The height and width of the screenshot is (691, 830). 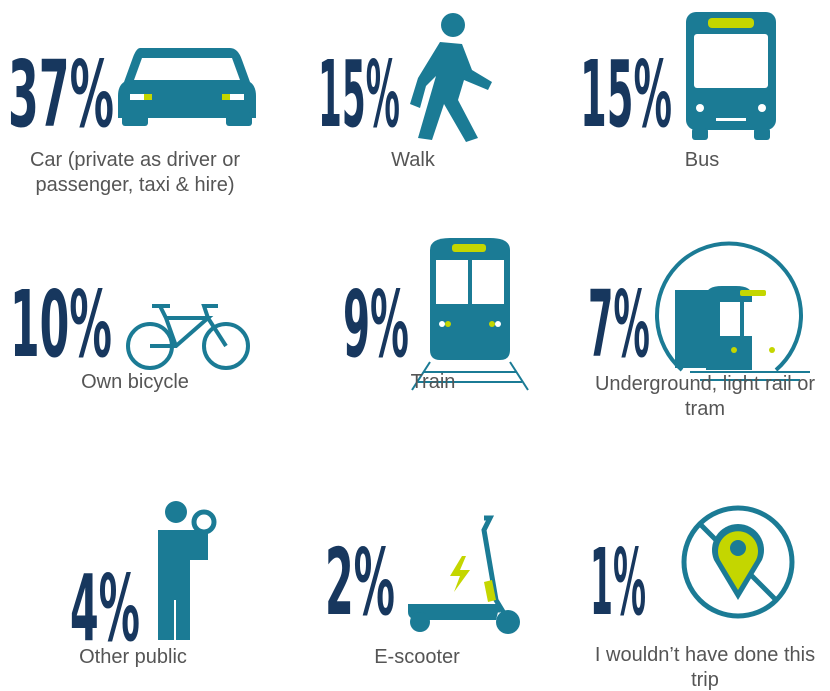 What do you see at coordinates (618, 582) in the screenshot?
I see `percent: 1%` at bounding box center [618, 582].